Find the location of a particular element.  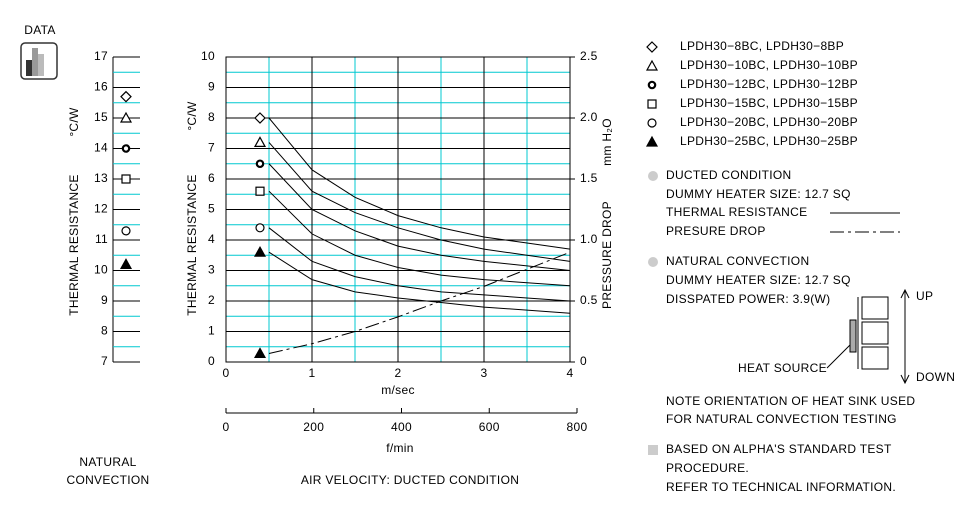

y-tick-label: 1 is located at coordinates (211, 331).